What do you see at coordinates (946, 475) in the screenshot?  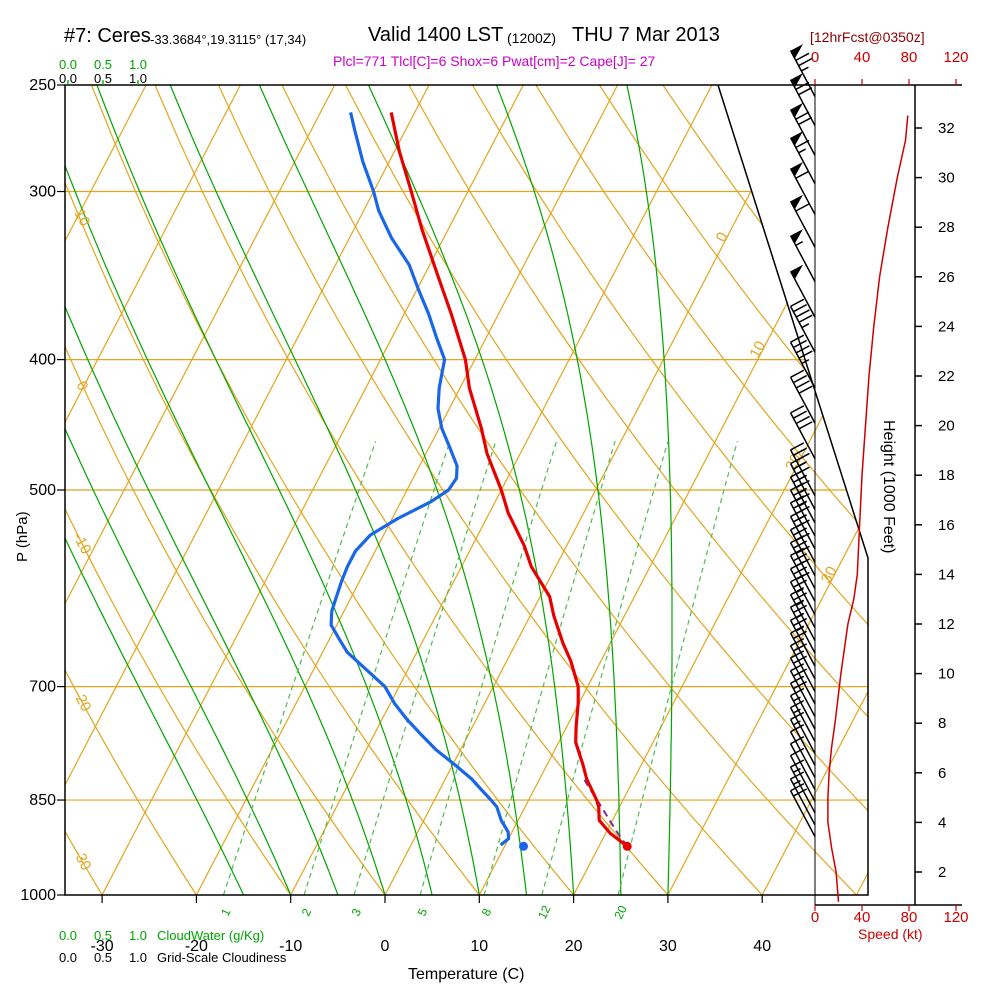 I see `height-tick-label: 18` at bounding box center [946, 475].